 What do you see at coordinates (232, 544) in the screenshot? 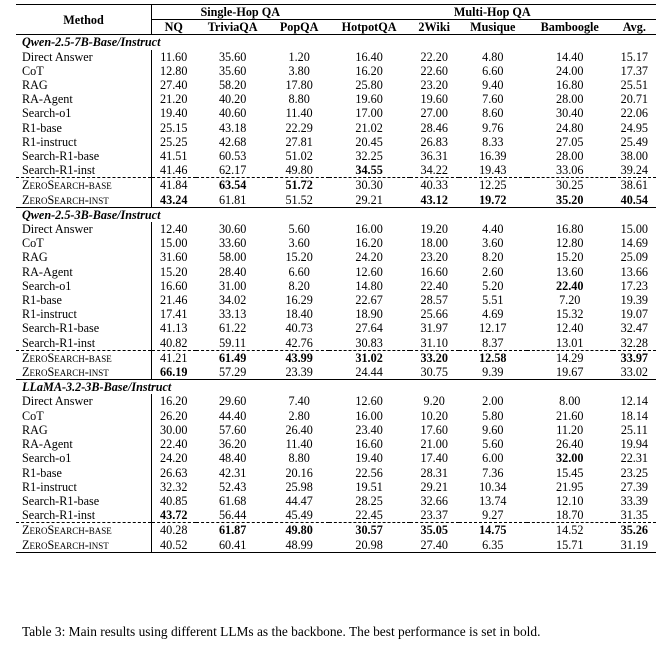
I see `table-cell: 60.41` at bounding box center [232, 544].